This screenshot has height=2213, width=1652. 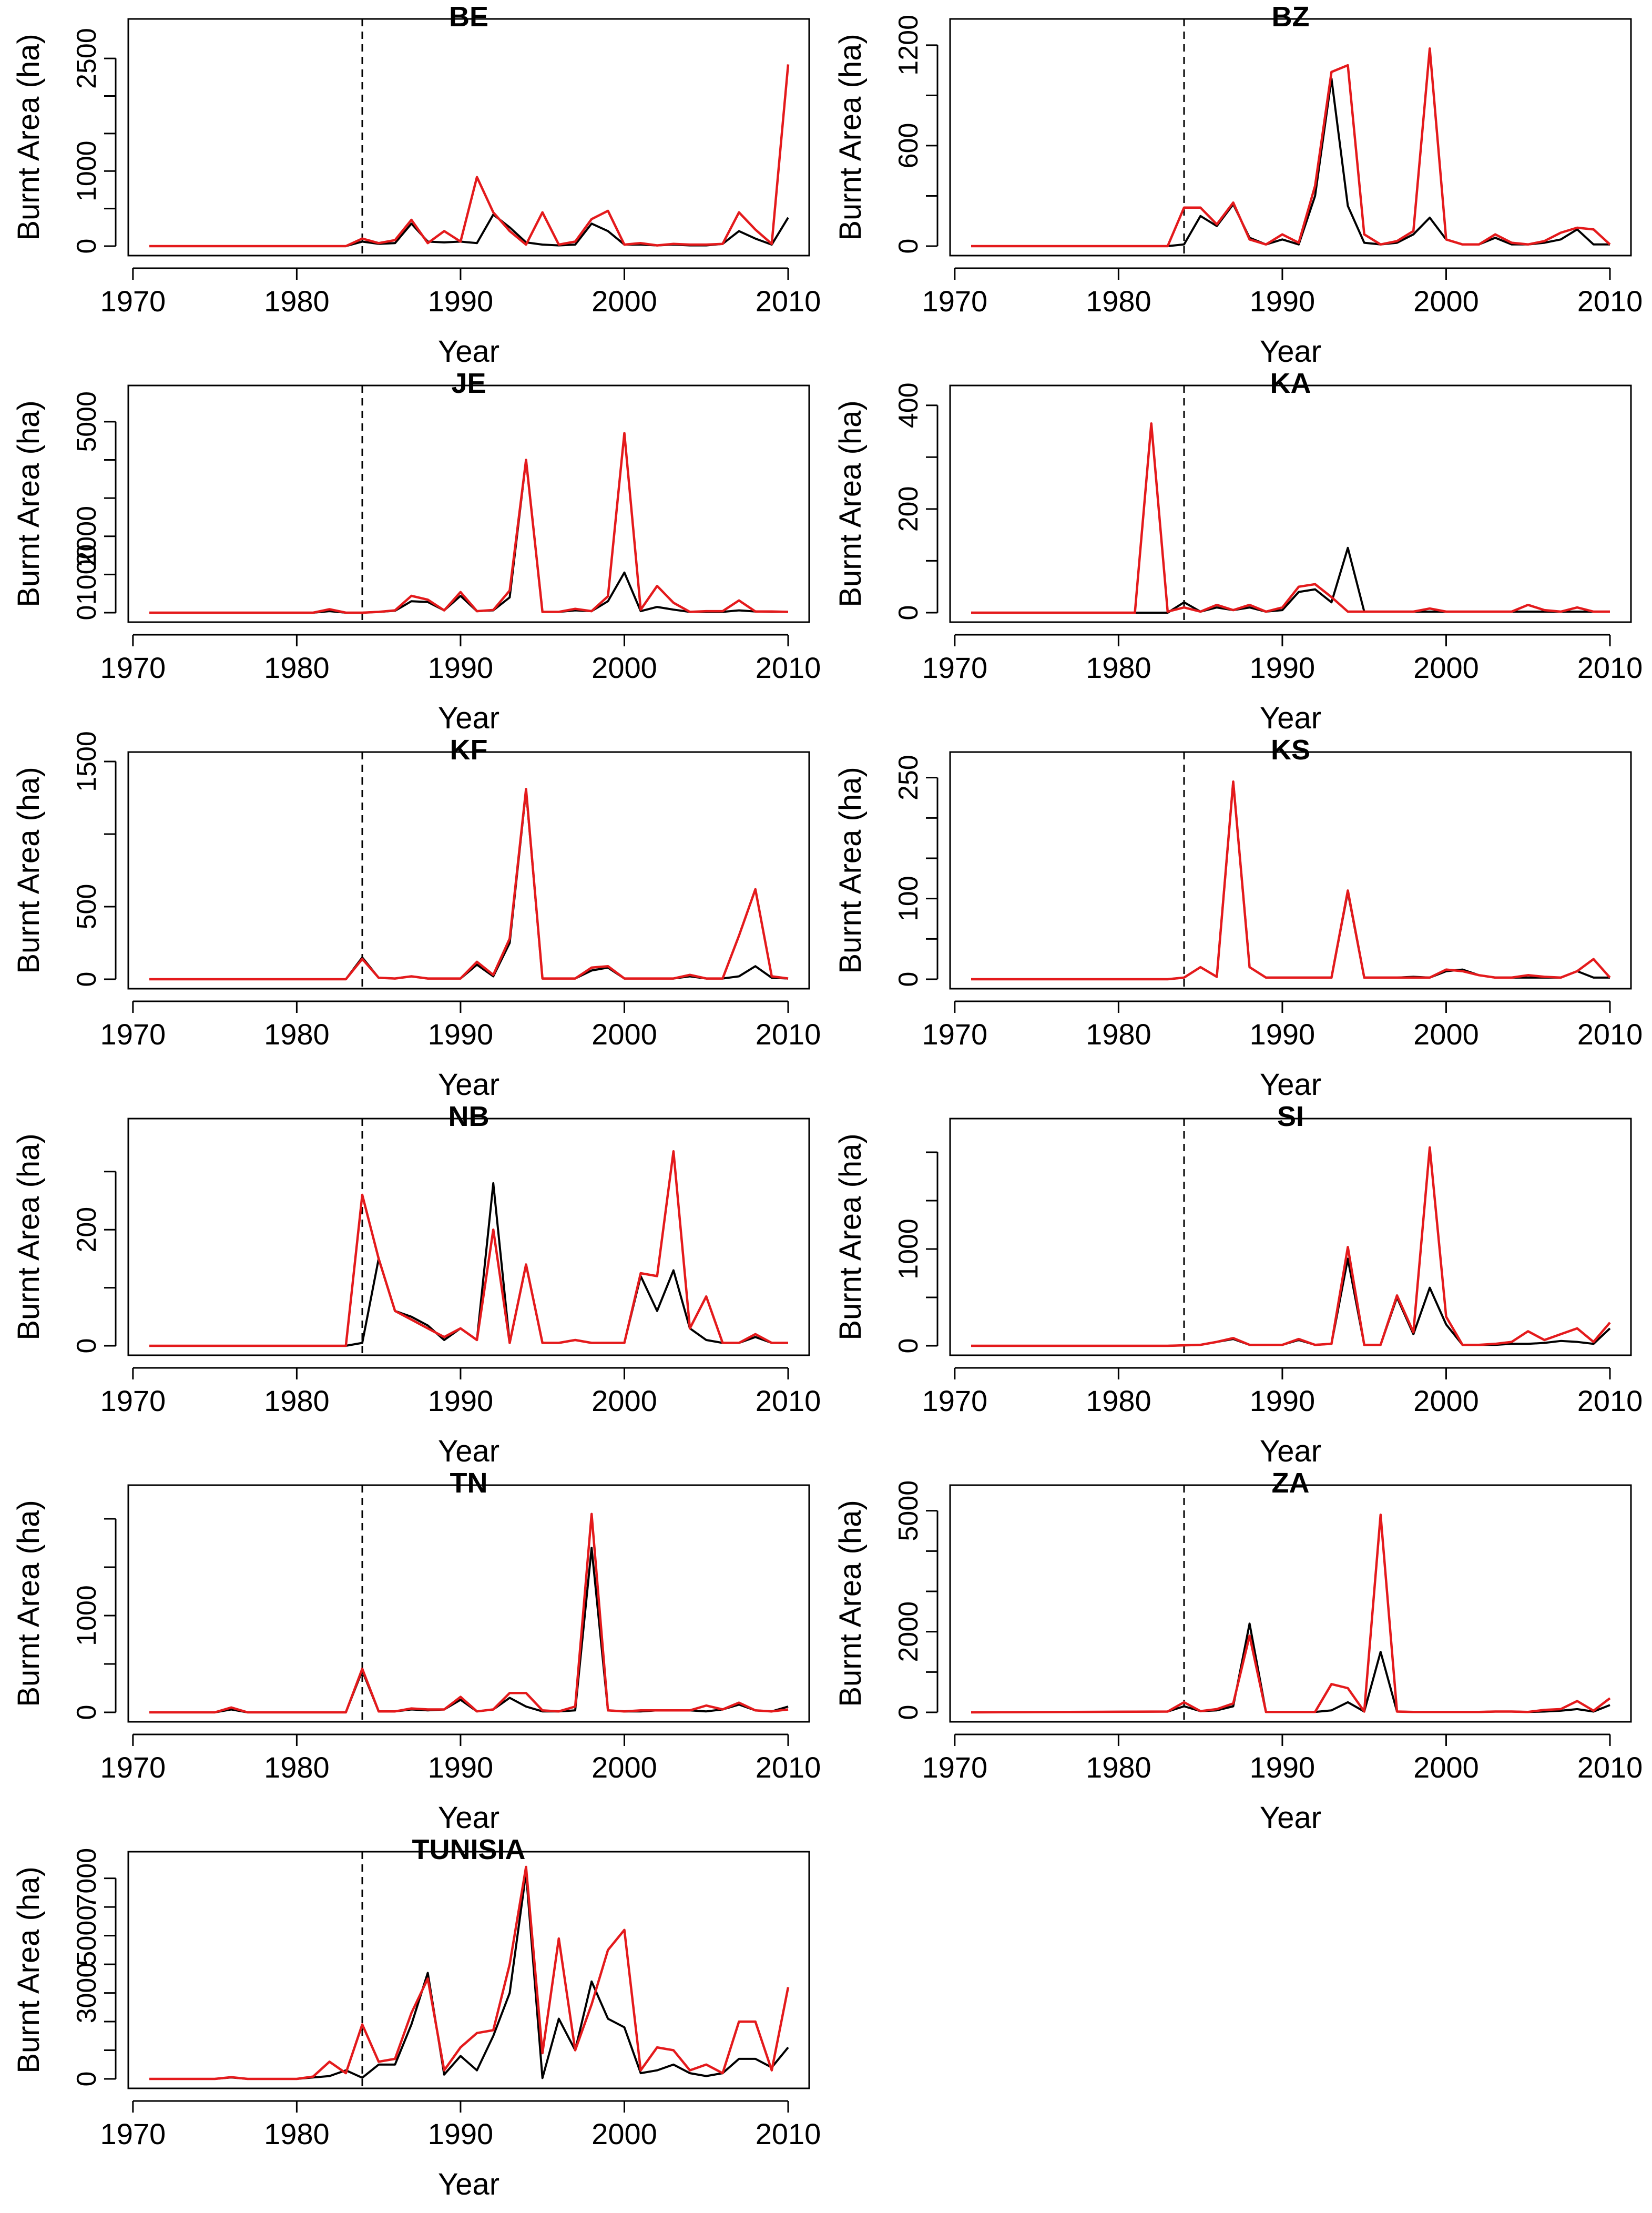 What do you see at coordinates (468, 17) in the screenshot?
I see `chart-title: BE` at bounding box center [468, 17].